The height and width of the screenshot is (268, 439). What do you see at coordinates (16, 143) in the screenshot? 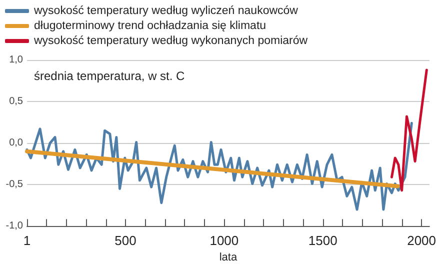
I see `y-tick-label: 0,0` at bounding box center [16, 143].